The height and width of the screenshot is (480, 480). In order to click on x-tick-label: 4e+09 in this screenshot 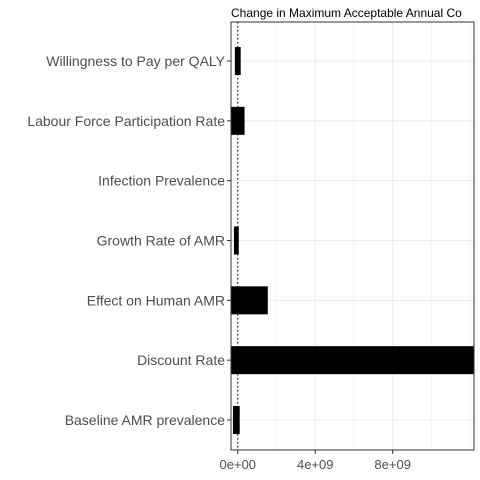, I will do `click(315, 464)`.